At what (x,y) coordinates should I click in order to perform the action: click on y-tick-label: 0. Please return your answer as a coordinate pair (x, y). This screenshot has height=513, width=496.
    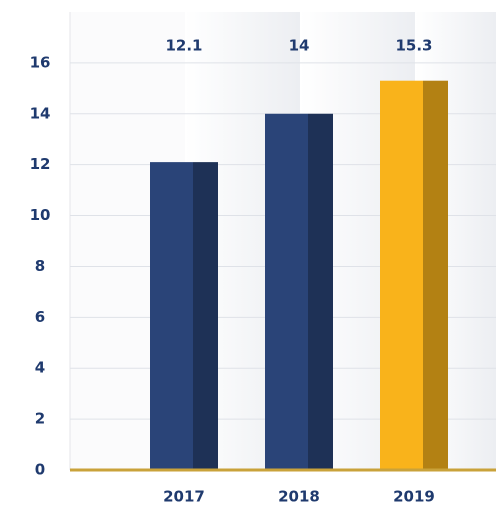
    Looking at the image, I should click on (40, 470).